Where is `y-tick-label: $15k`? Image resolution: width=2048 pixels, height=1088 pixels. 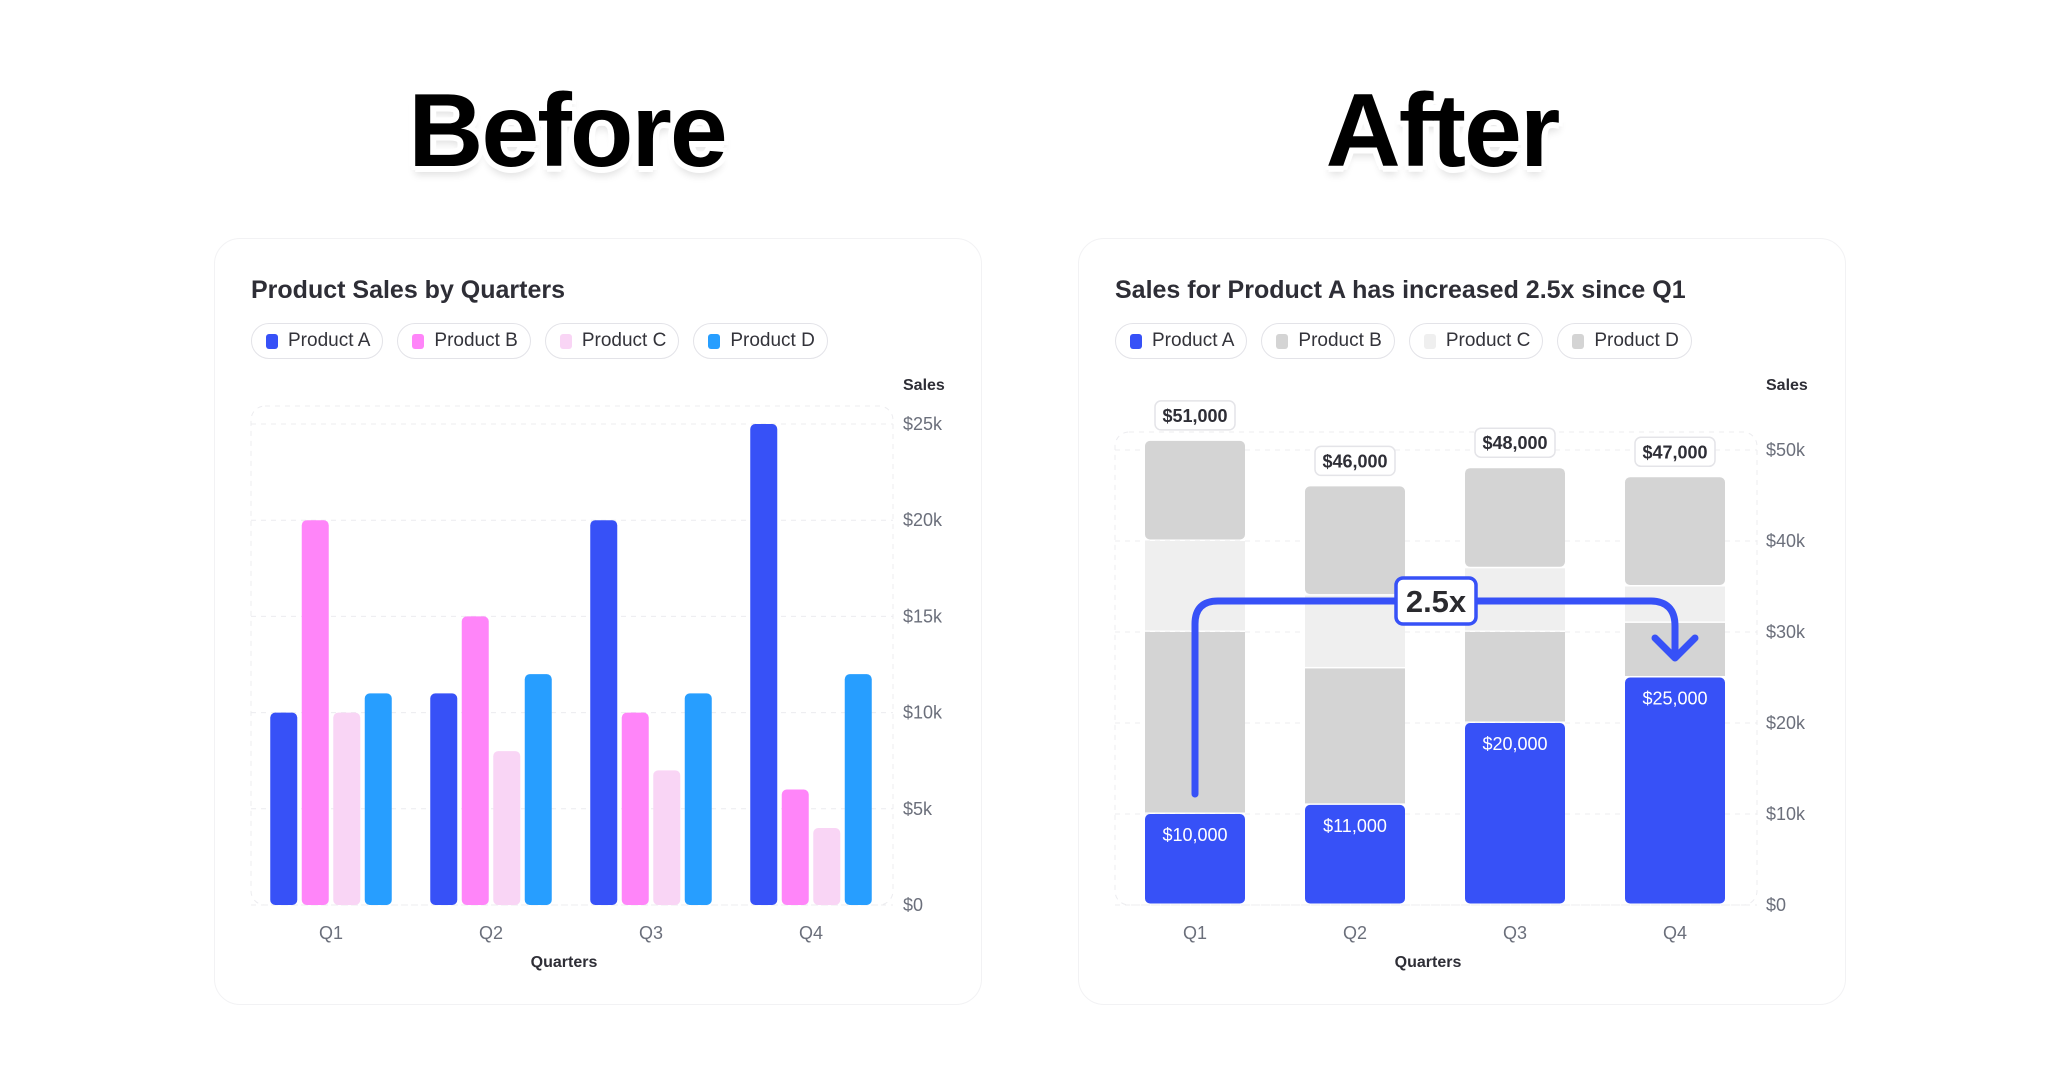 y-tick-label: $15k is located at coordinates (923, 616).